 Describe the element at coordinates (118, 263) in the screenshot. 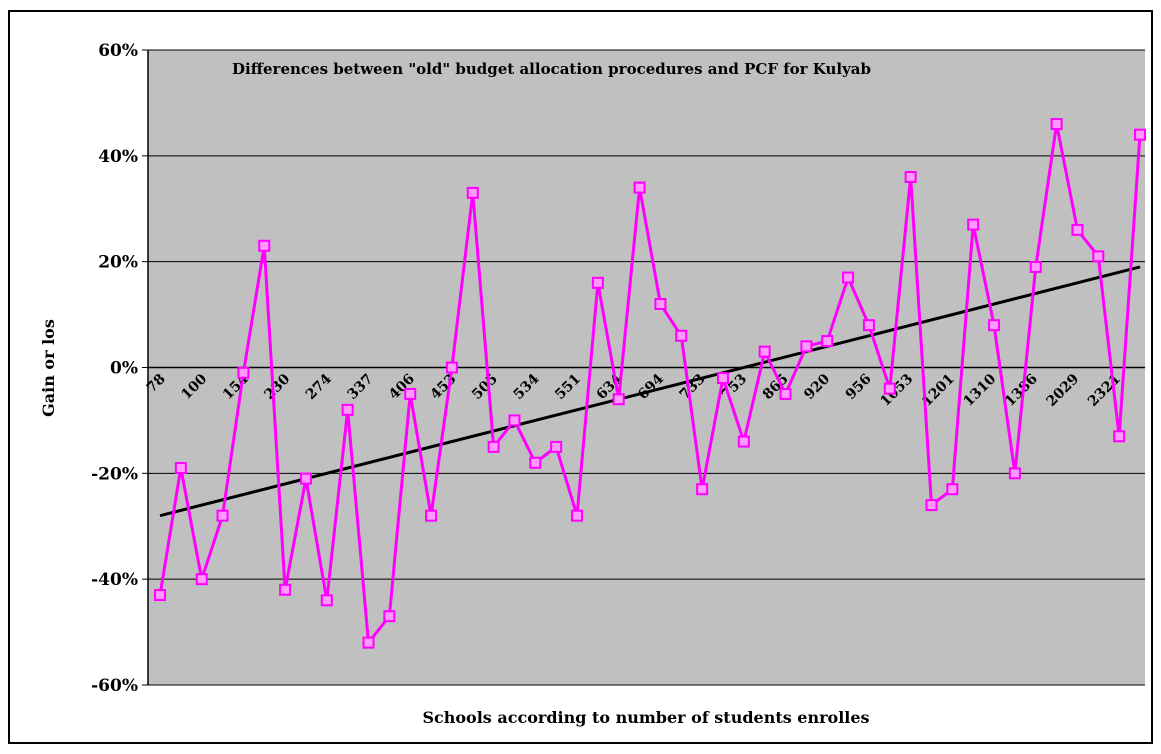

I see `y-tick-label: 20%` at that location.